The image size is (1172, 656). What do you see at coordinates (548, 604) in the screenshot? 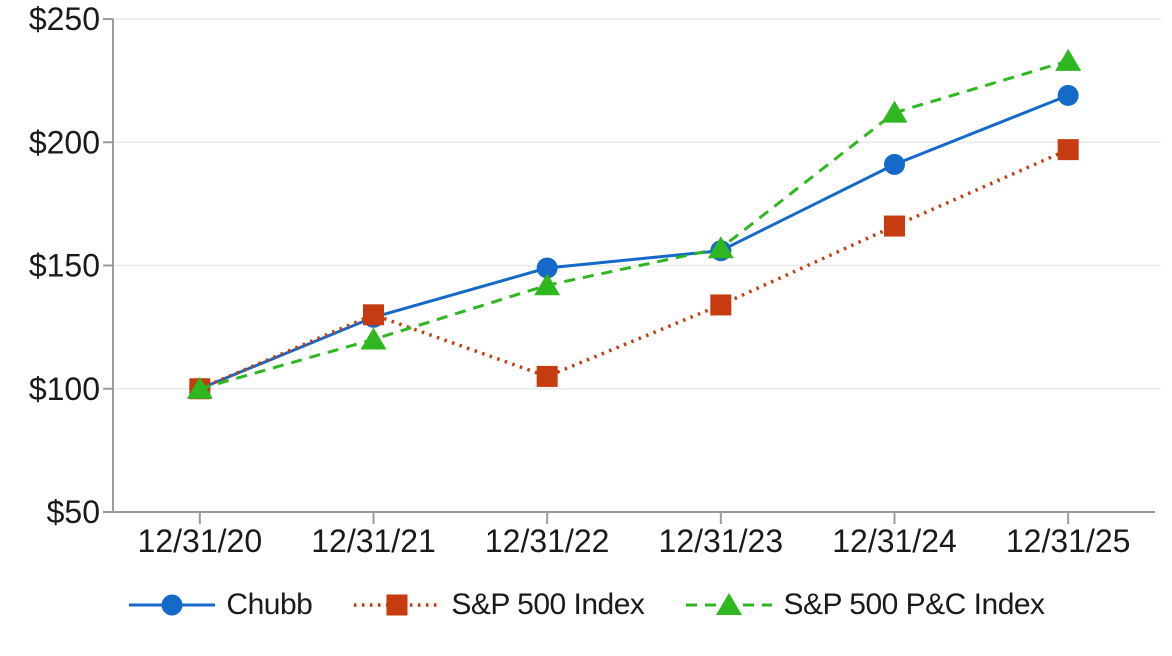
I see `legend-label-sp500: S&P 500 Index` at bounding box center [548, 604].